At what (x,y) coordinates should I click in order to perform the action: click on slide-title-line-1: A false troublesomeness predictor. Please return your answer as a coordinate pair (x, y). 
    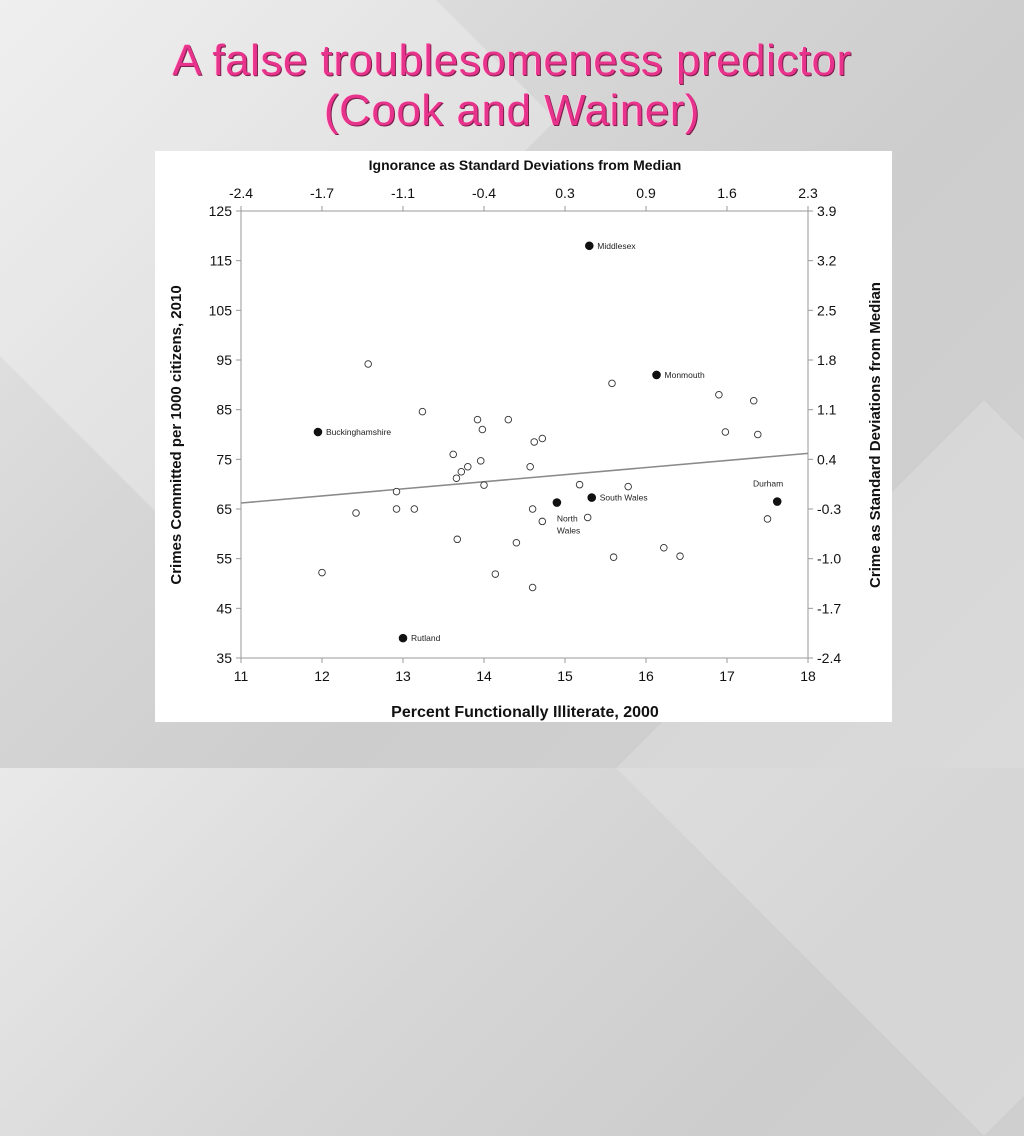
    Looking at the image, I should click on (512, 60).